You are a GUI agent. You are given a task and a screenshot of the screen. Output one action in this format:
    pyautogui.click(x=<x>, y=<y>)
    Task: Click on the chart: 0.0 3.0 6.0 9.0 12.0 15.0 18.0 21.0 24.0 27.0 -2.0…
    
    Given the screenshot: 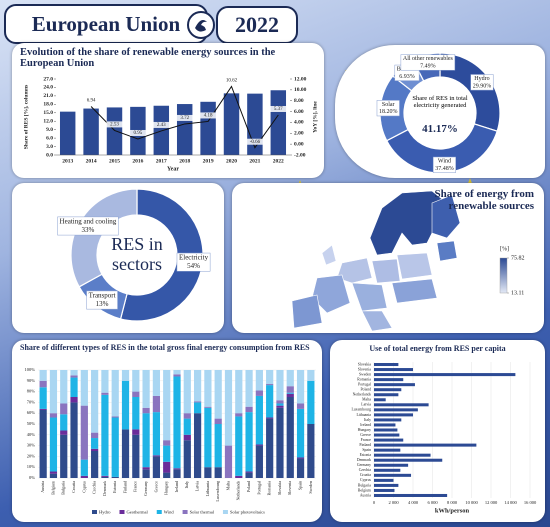 What is the action you would take?
    pyautogui.click(x=170, y=124)
    